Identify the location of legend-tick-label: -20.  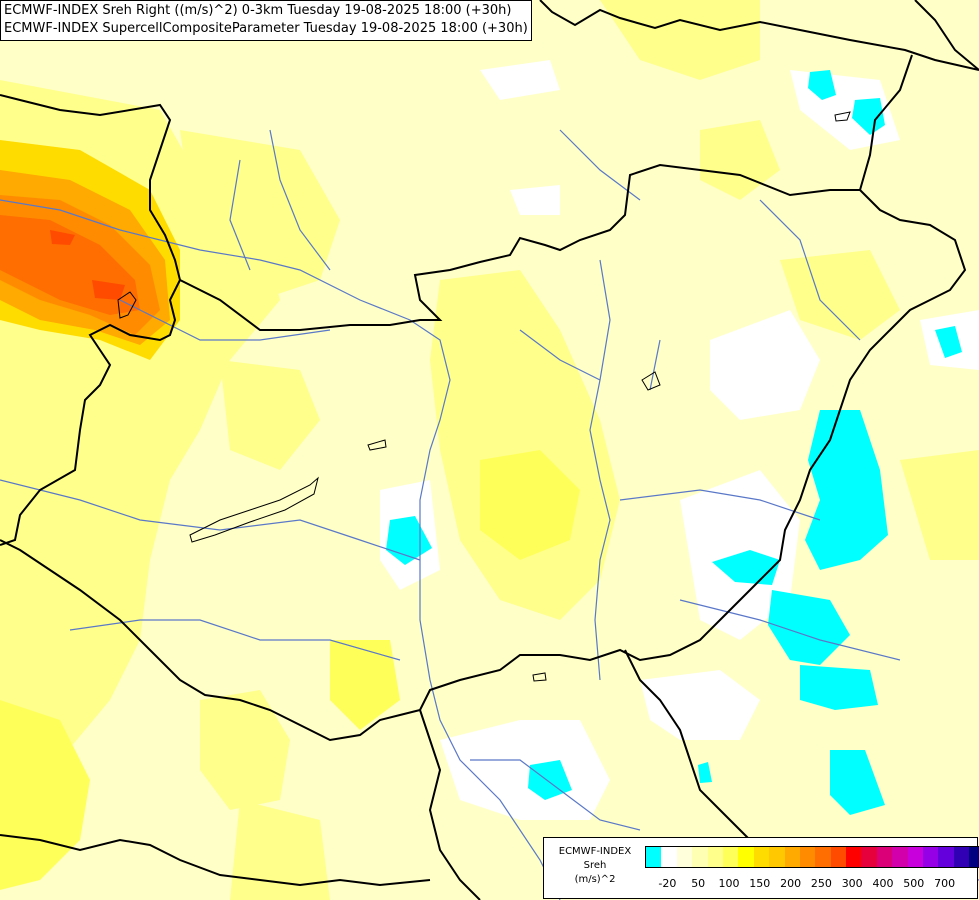
(667, 883).